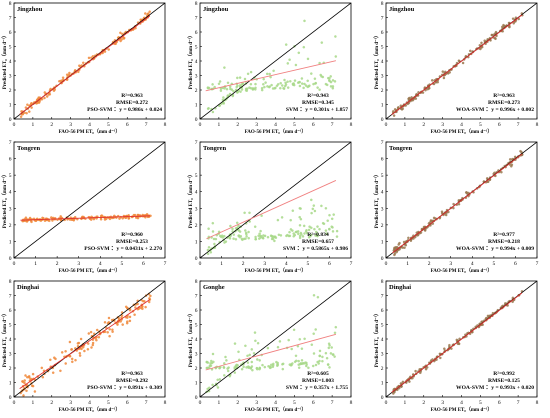  Describe the element at coordinates (196, 326) in the screenshot. I see `y-tick-label: 5` at that location.